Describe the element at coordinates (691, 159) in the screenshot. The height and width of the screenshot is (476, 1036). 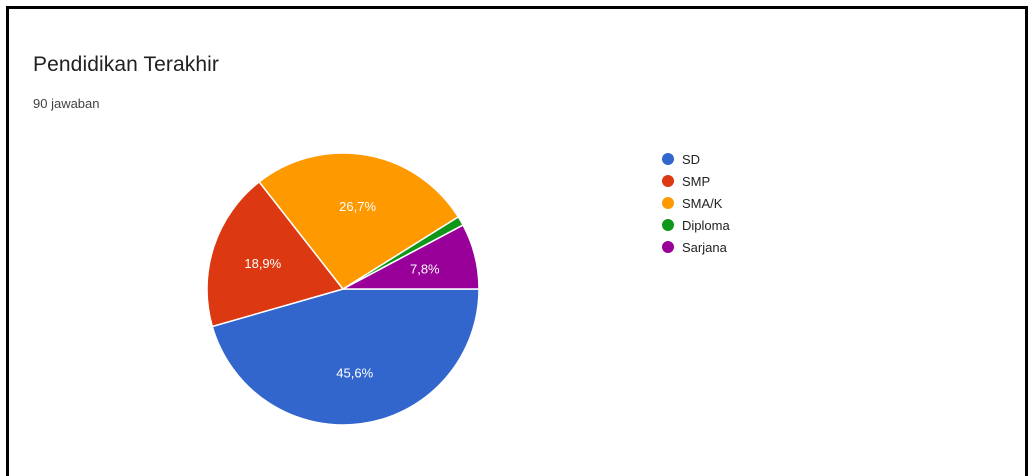
I see `legend-label-sd: SD` at that location.